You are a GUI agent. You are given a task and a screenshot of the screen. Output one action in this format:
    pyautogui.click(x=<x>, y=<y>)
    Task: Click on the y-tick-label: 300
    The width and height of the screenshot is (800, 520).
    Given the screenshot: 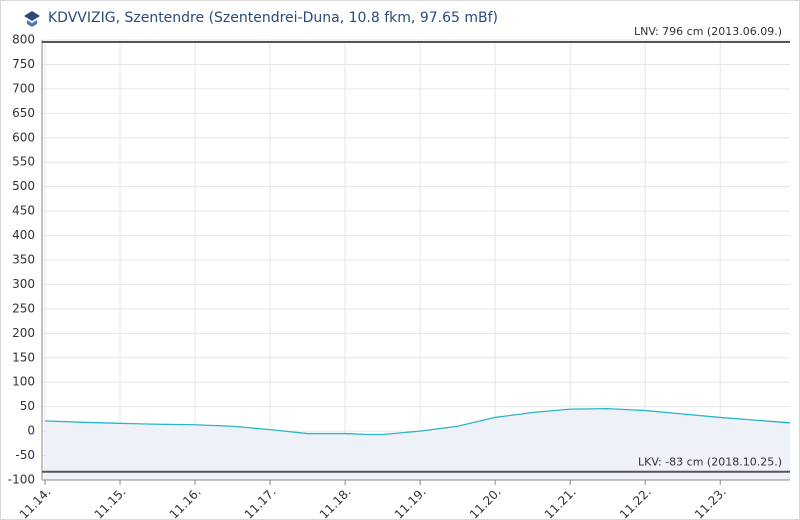 What is the action you would take?
    pyautogui.click(x=23, y=284)
    